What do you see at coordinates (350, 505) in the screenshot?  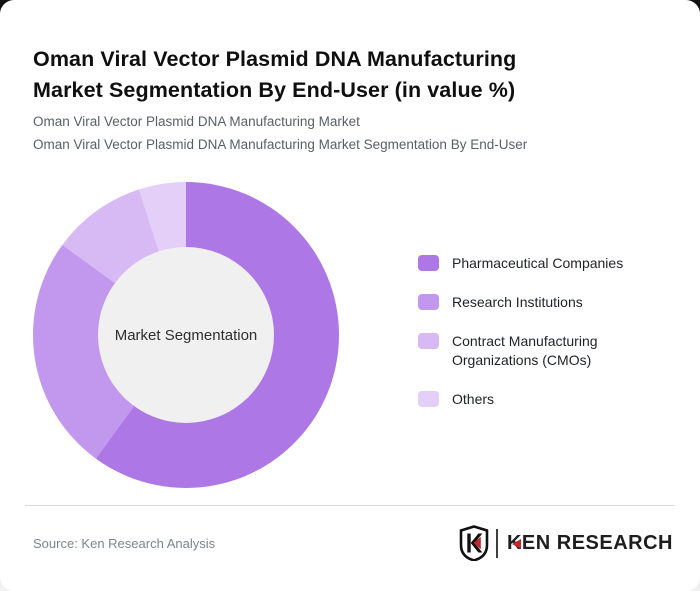 I see `footer-divider` at bounding box center [350, 505].